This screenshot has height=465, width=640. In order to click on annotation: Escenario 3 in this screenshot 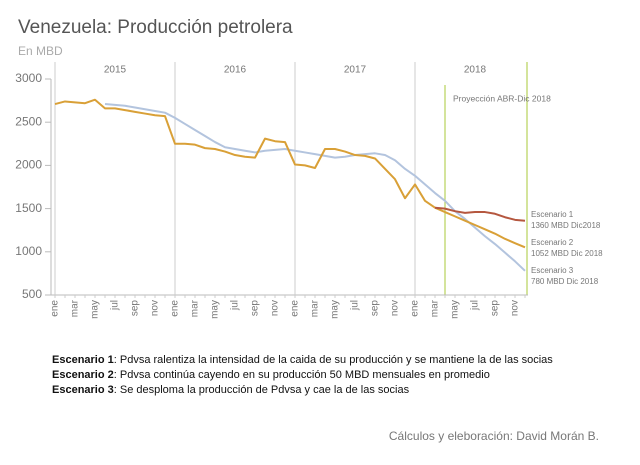, I will do `click(552, 270)`.